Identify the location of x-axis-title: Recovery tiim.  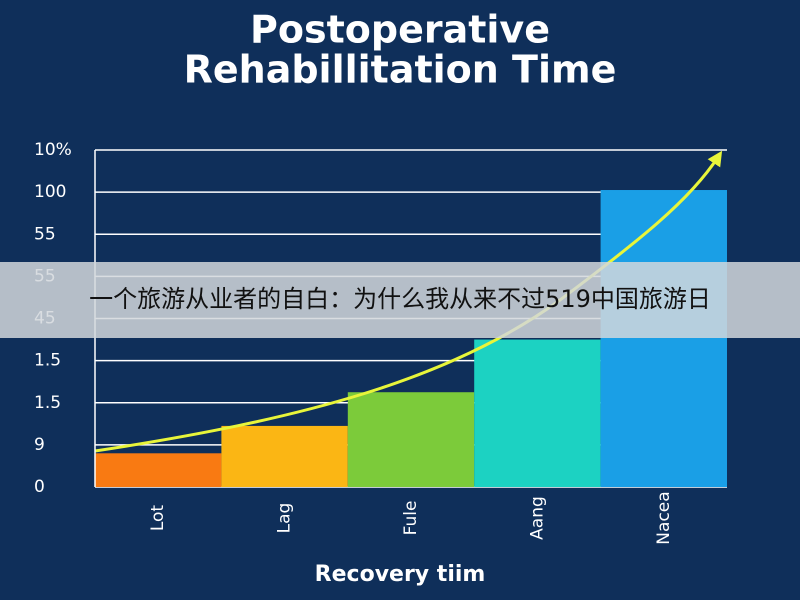
(400, 574).